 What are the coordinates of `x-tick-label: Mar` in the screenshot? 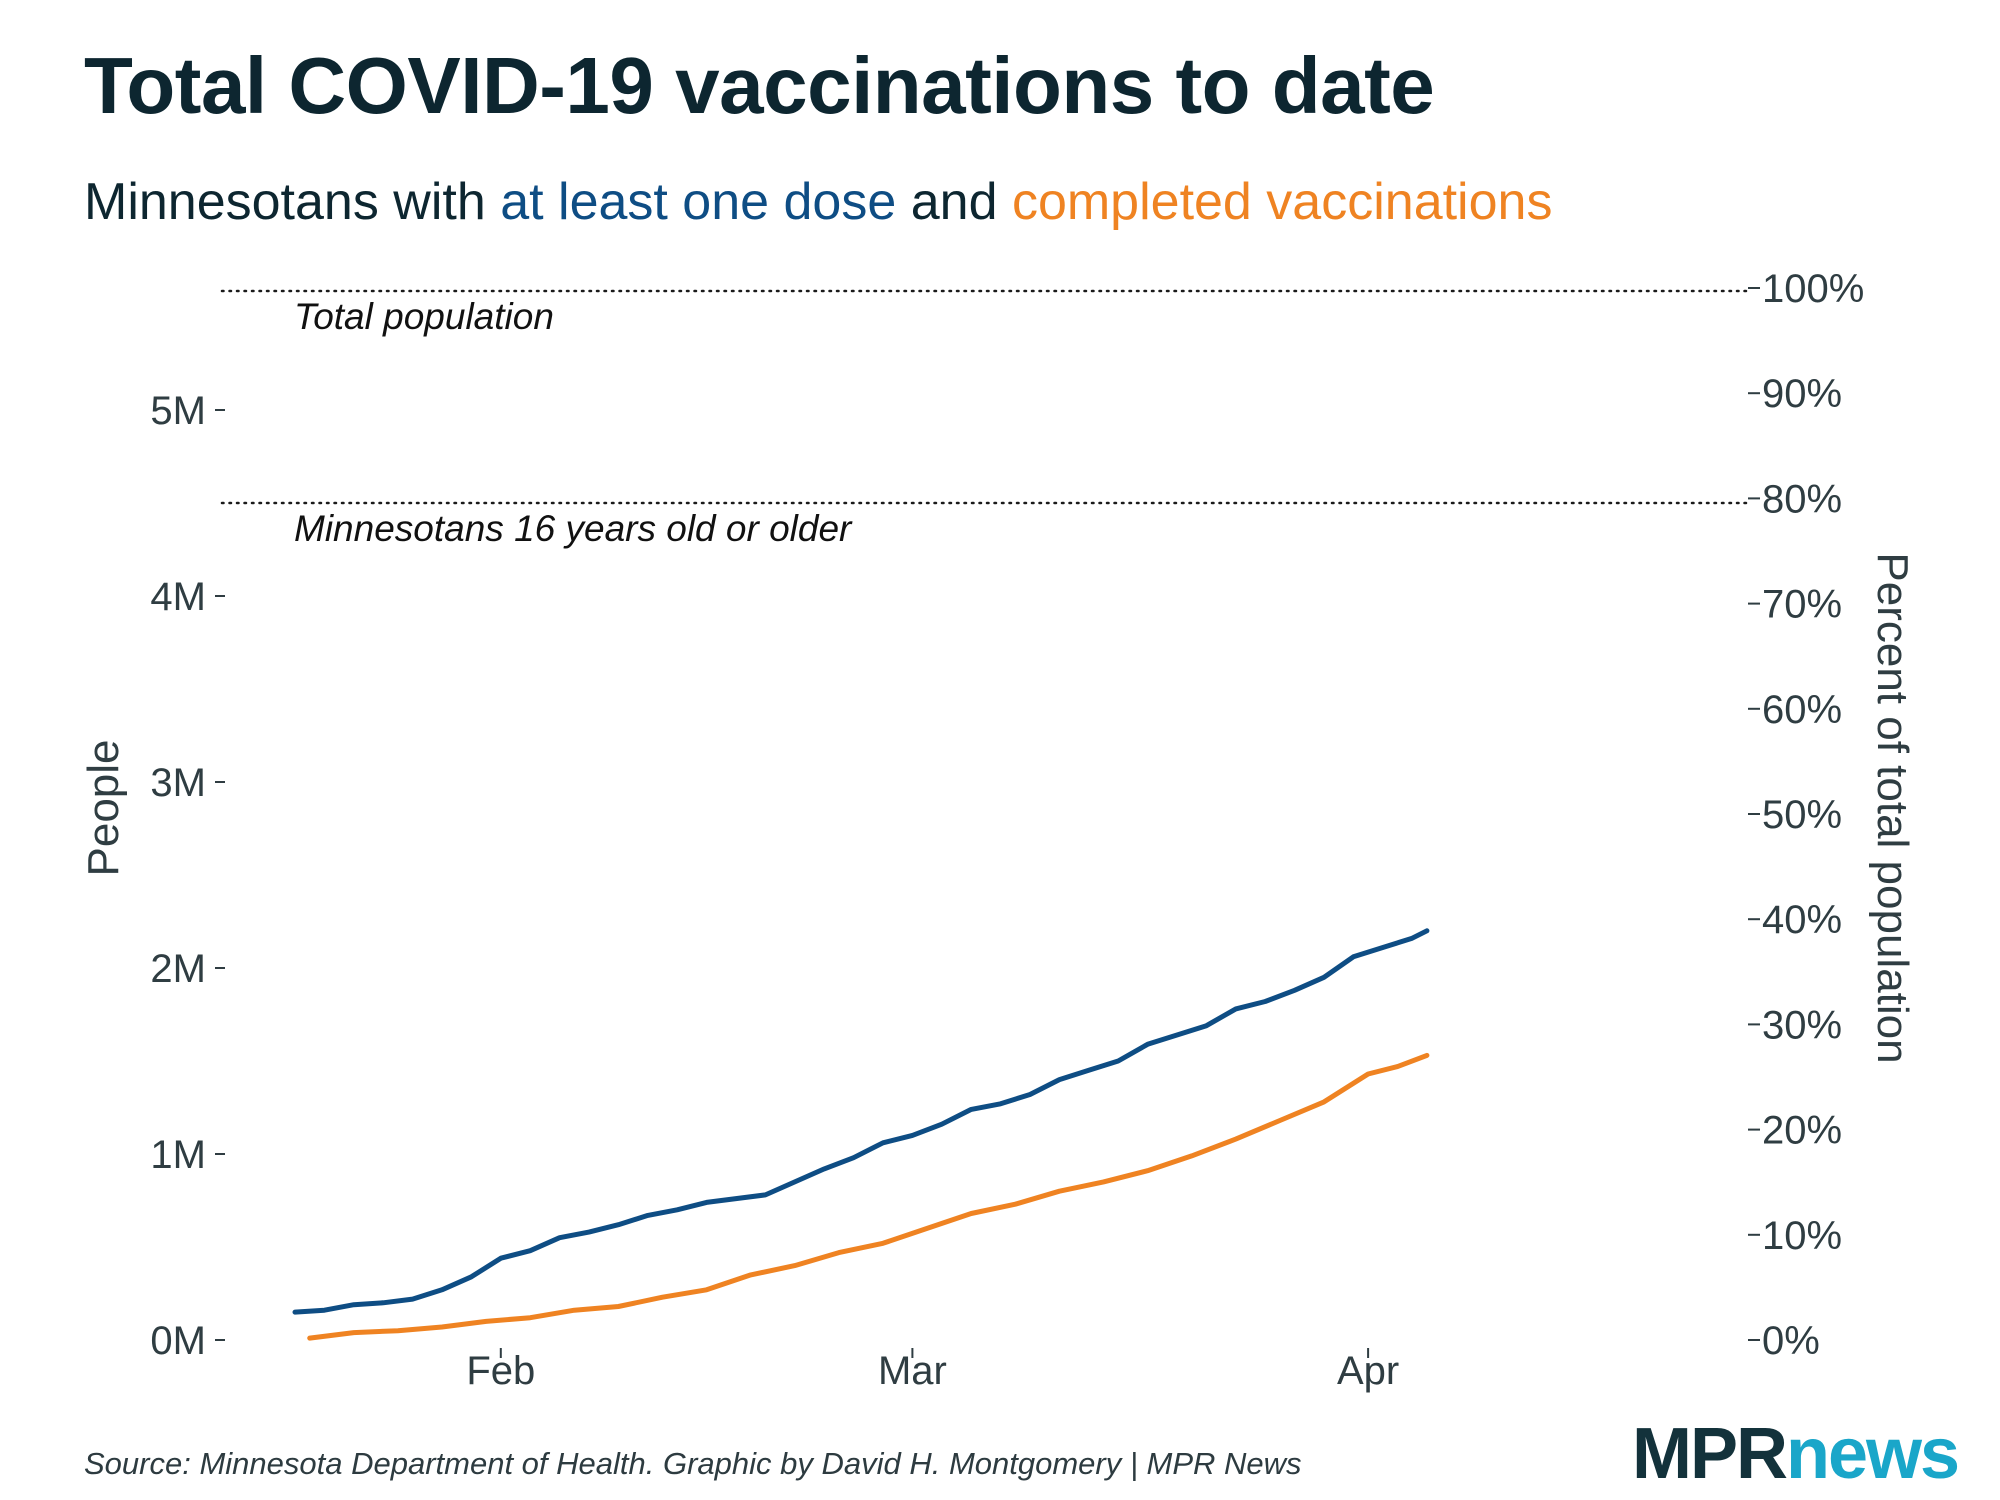 It's located at (912, 1371).